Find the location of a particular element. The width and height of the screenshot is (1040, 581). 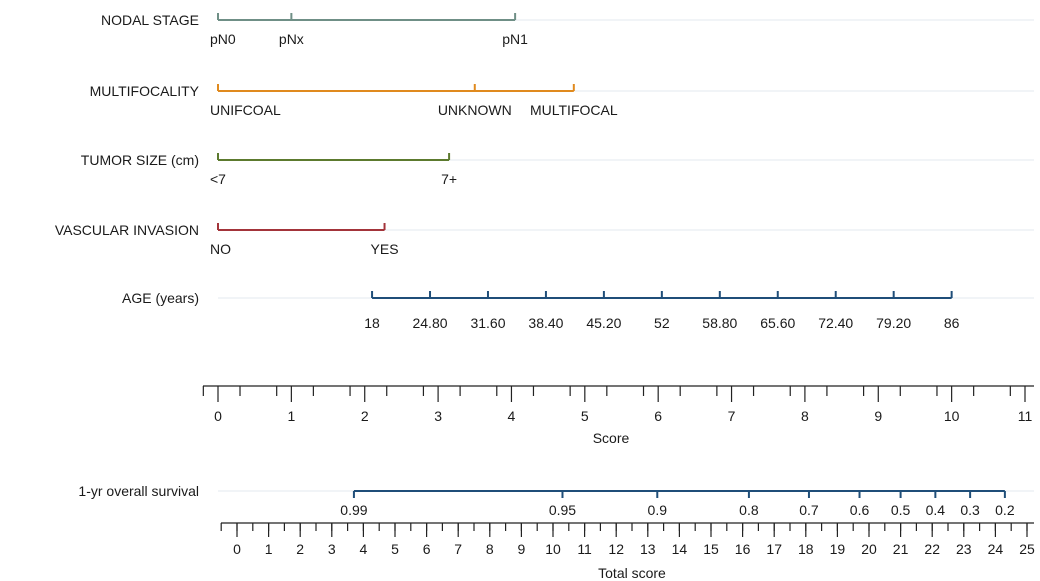

total-tick-label: 1 is located at coordinates (269, 549).